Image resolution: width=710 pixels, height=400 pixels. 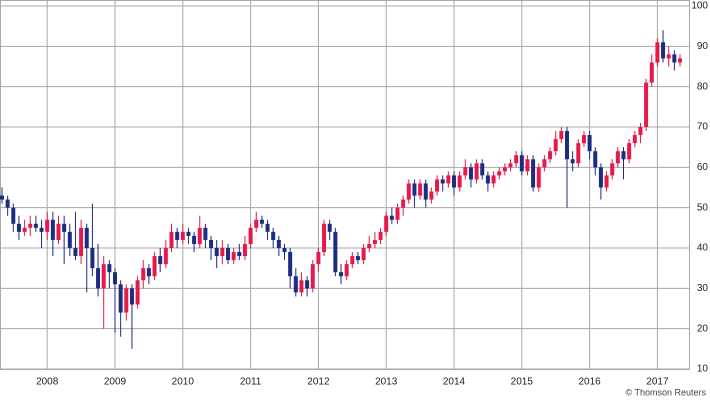 I want to click on y-tick-label: 100, so click(x=699, y=6).